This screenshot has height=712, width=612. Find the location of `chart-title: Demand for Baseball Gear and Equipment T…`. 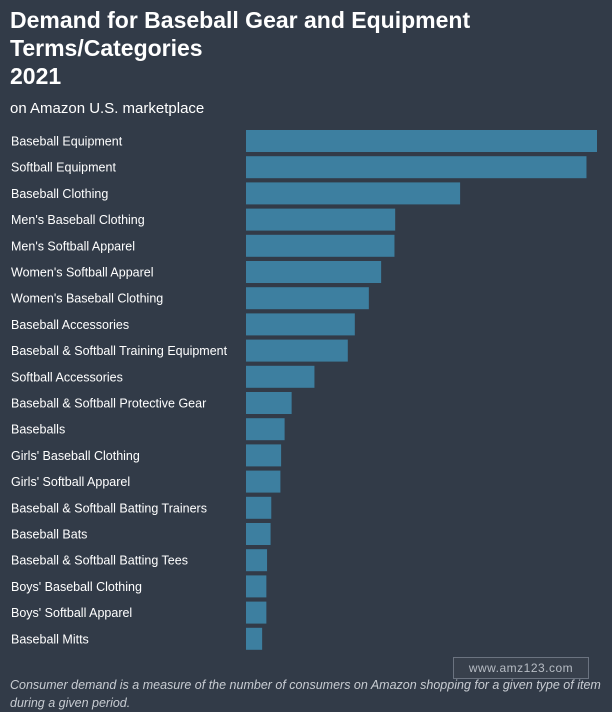

chart-title: Demand for Baseball Gear and Equipment T… is located at coordinates (240, 48).